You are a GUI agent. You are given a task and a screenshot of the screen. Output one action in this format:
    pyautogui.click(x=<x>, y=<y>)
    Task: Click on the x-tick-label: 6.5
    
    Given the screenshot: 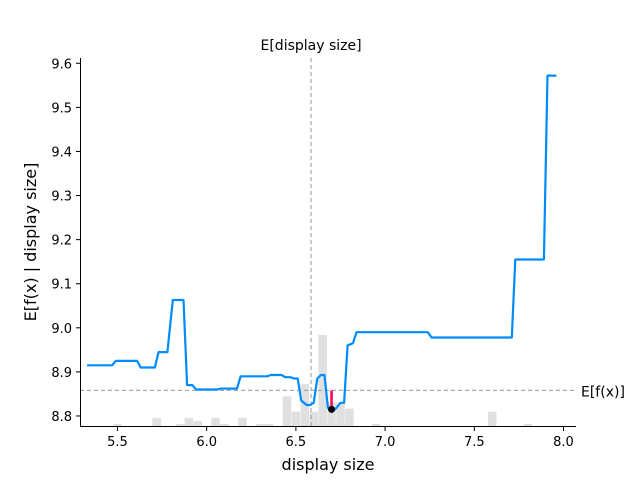 What is the action you would take?
    pyautogui.click(x=296, y=442)
    